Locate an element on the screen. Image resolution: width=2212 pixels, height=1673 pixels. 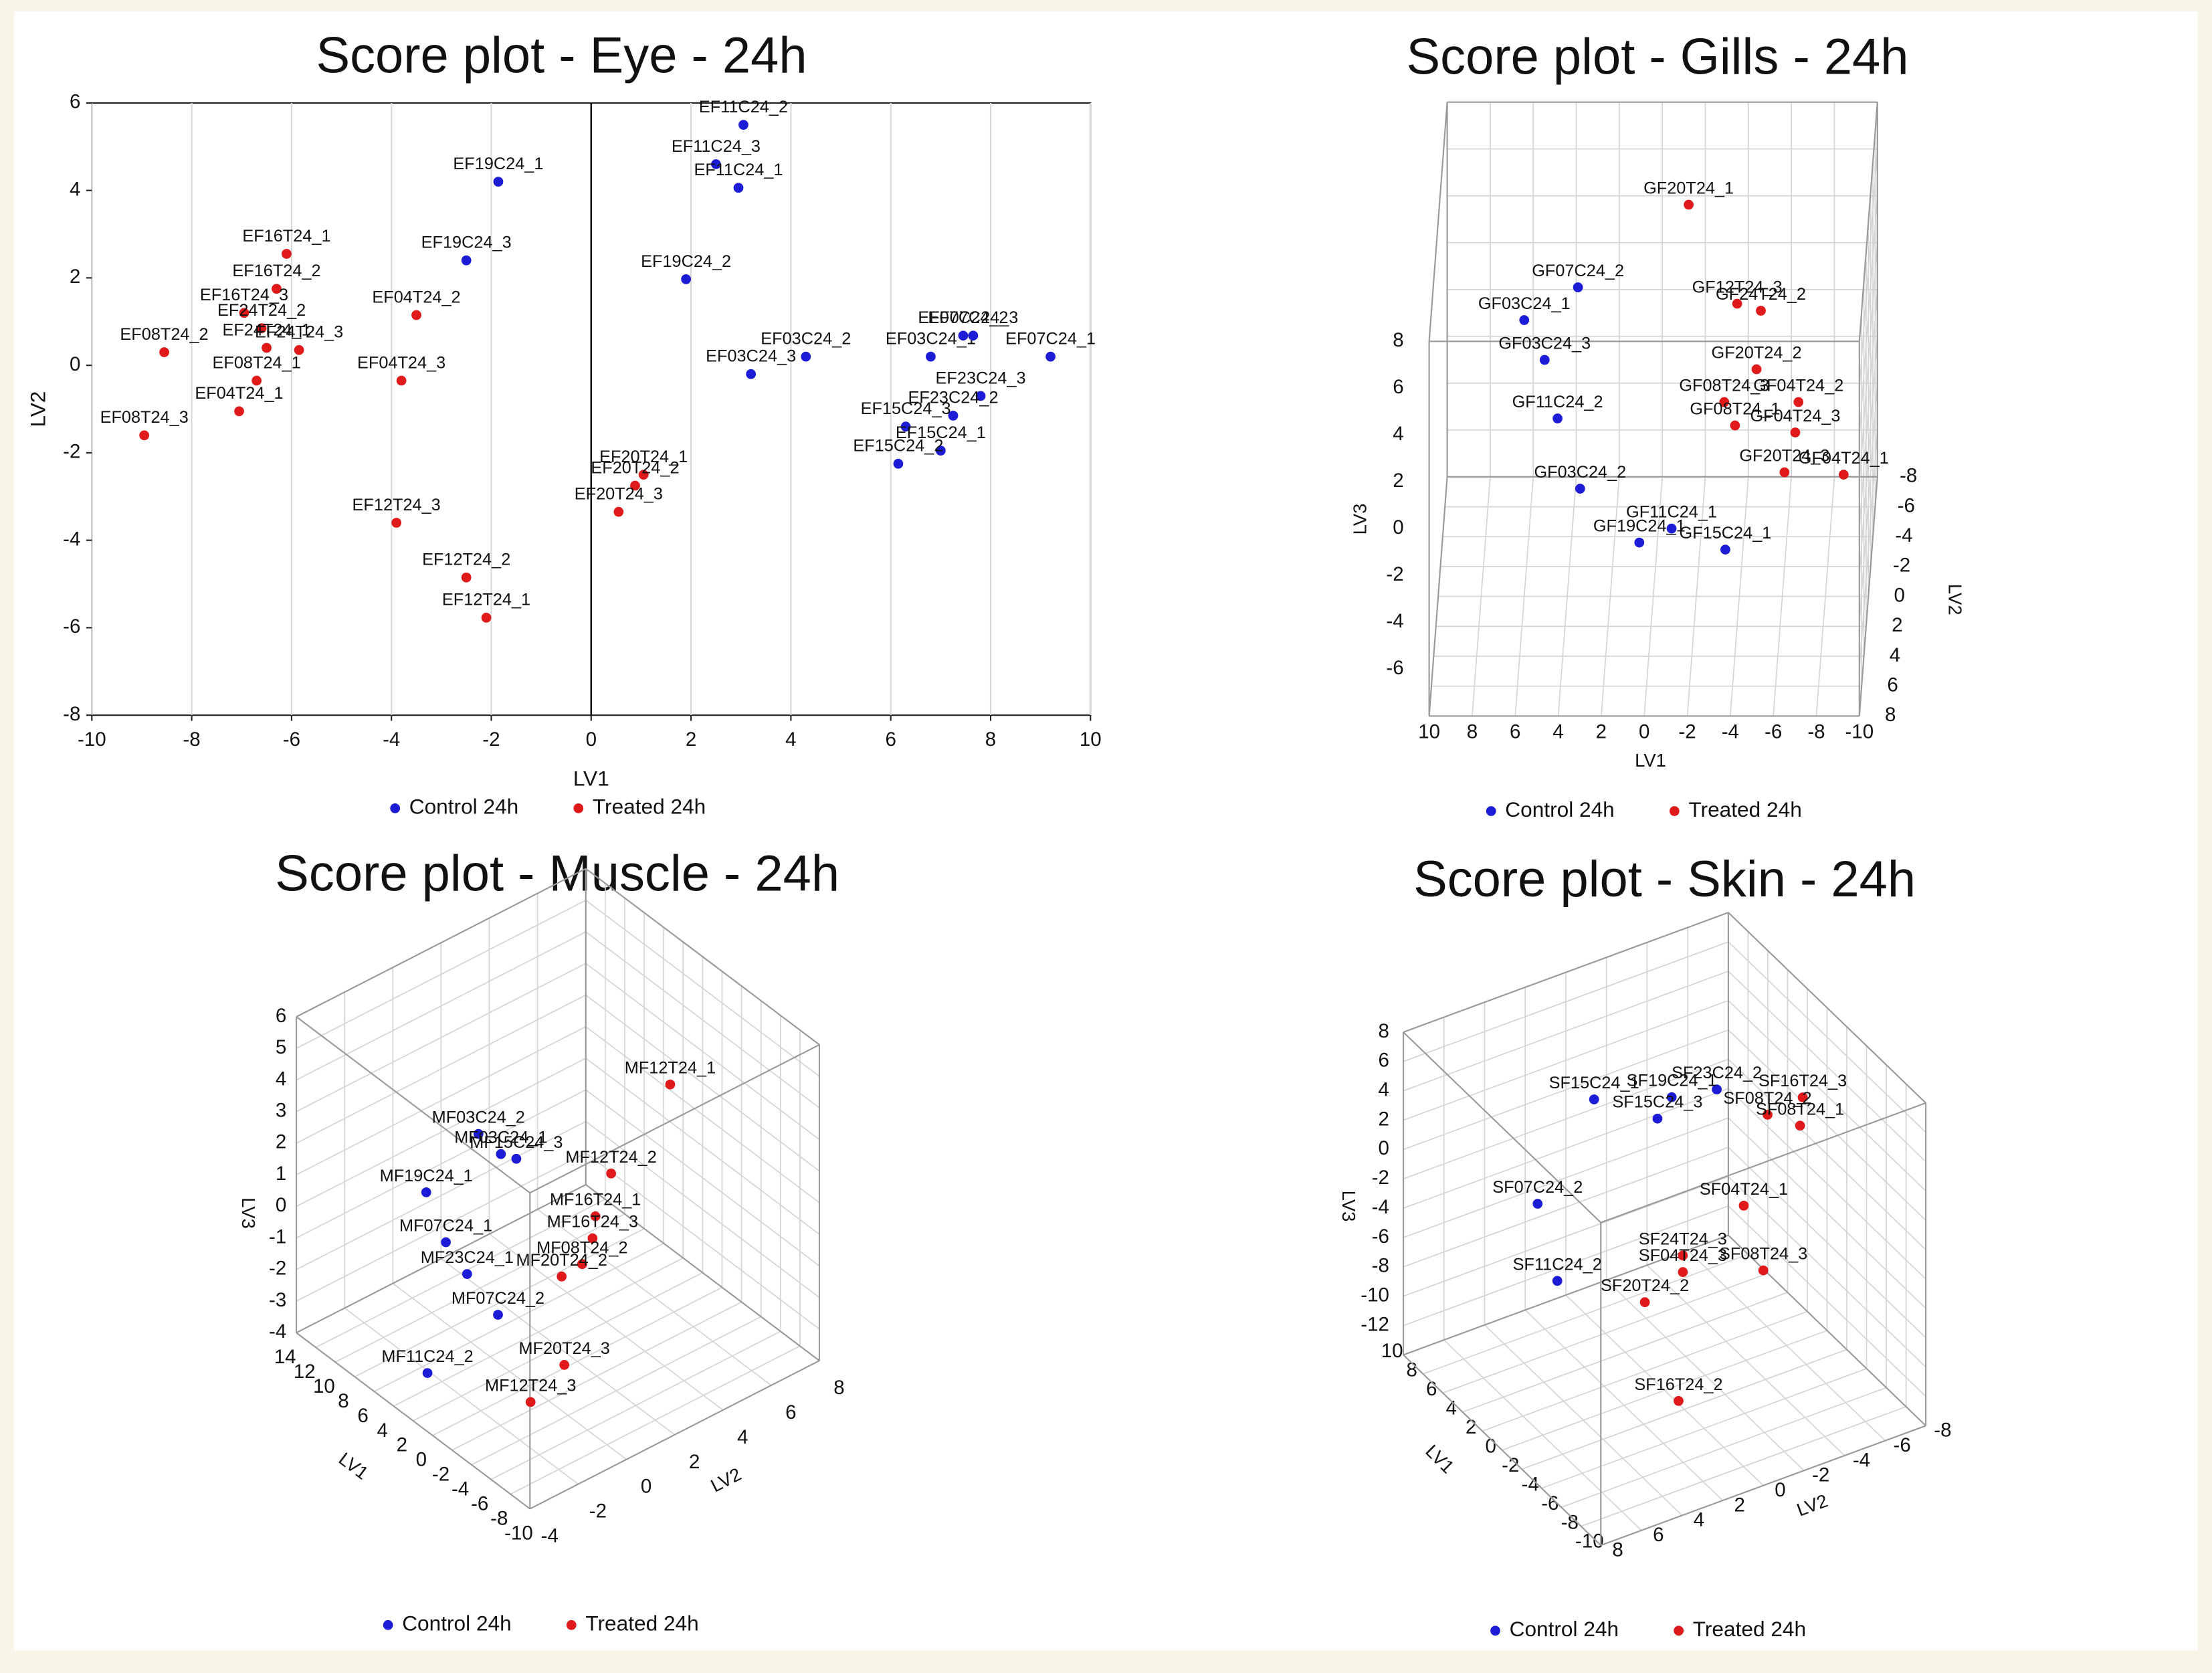
point-label: EF15C24_2 is located at coordinates (898, 447).